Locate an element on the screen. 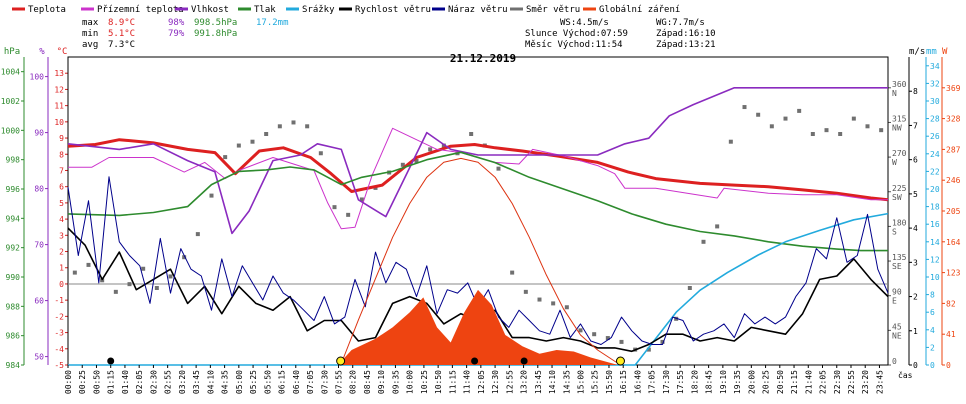 The height and width of the screenshot is (404, 966). x-tick-label: 16:15 is located at coordinates (623, 382).